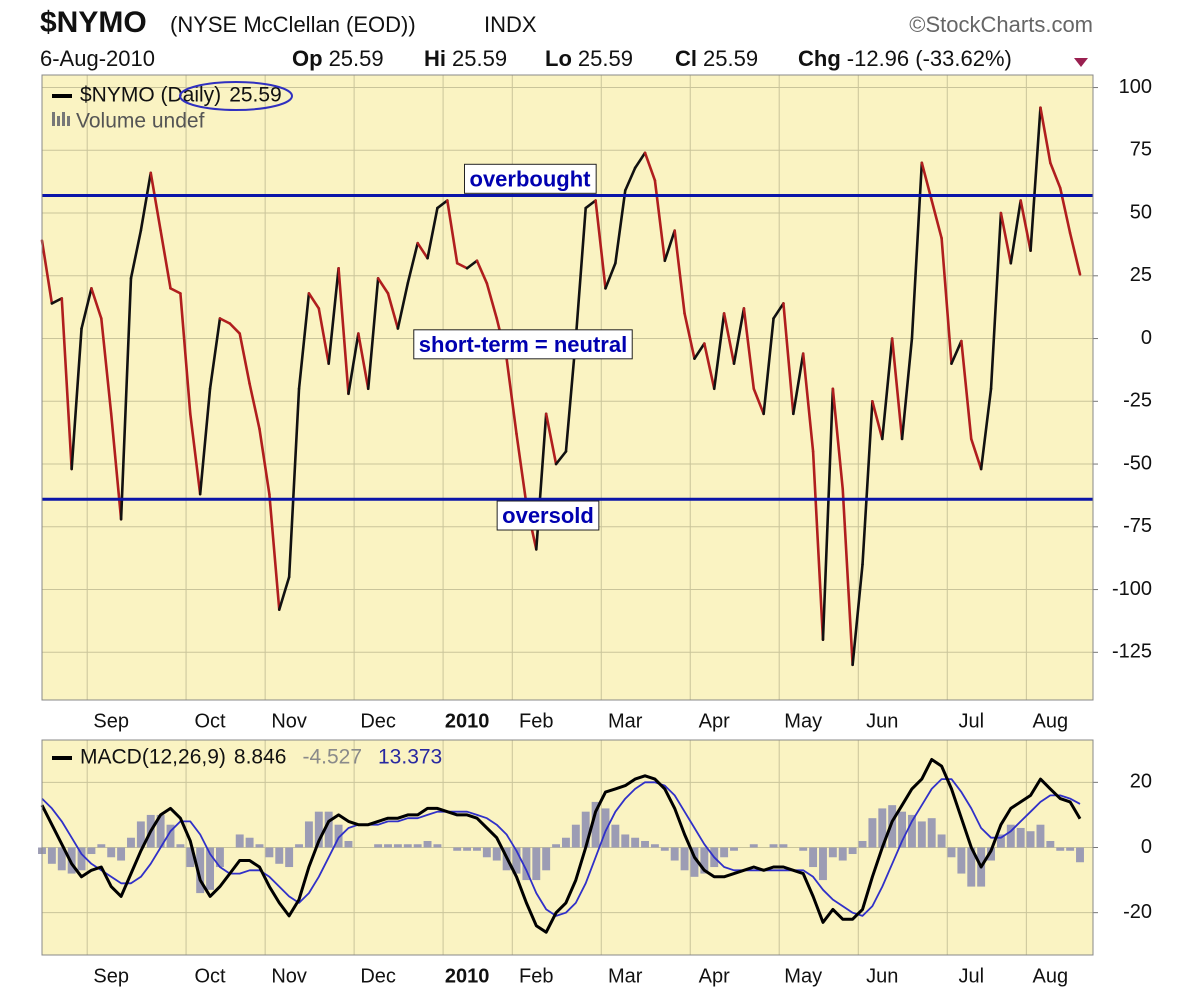 The height and width of the screenshot is (999, 1200). I want to click on reference-label: oversold, so click(548, 515).